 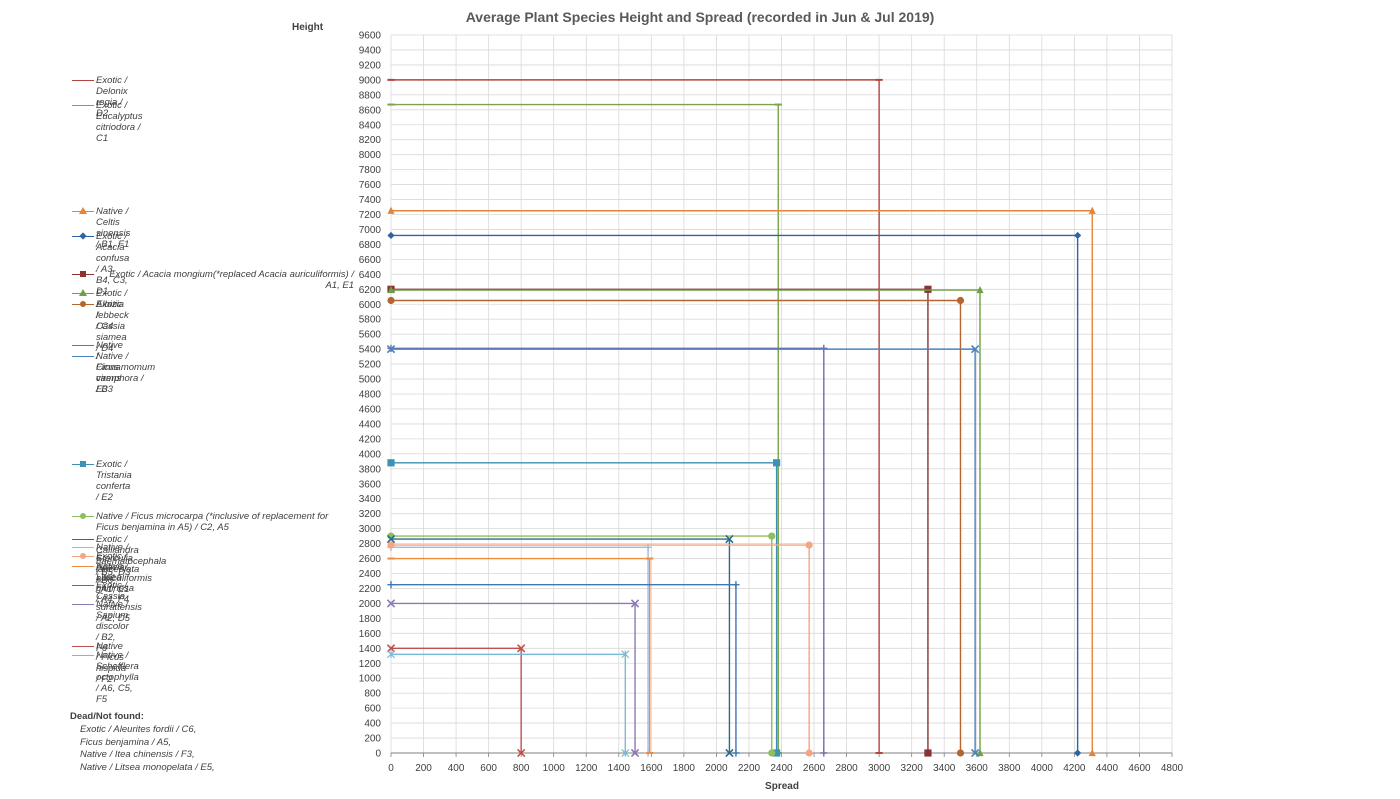 I want to click on y-tick-label: 5600, so click(x=370, y=335).